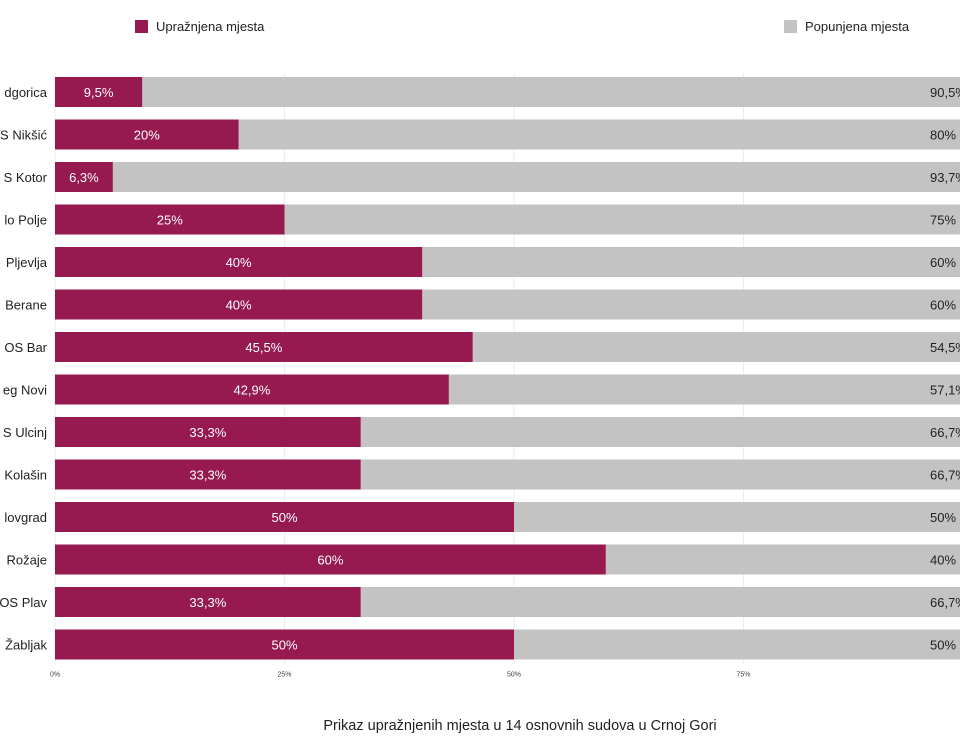 This screenshot has width=960, height=750. What do you see at coordinates (25, 220) in the screenshot?
I see `category-label: lo Polje` at bounding box center [25, 220].